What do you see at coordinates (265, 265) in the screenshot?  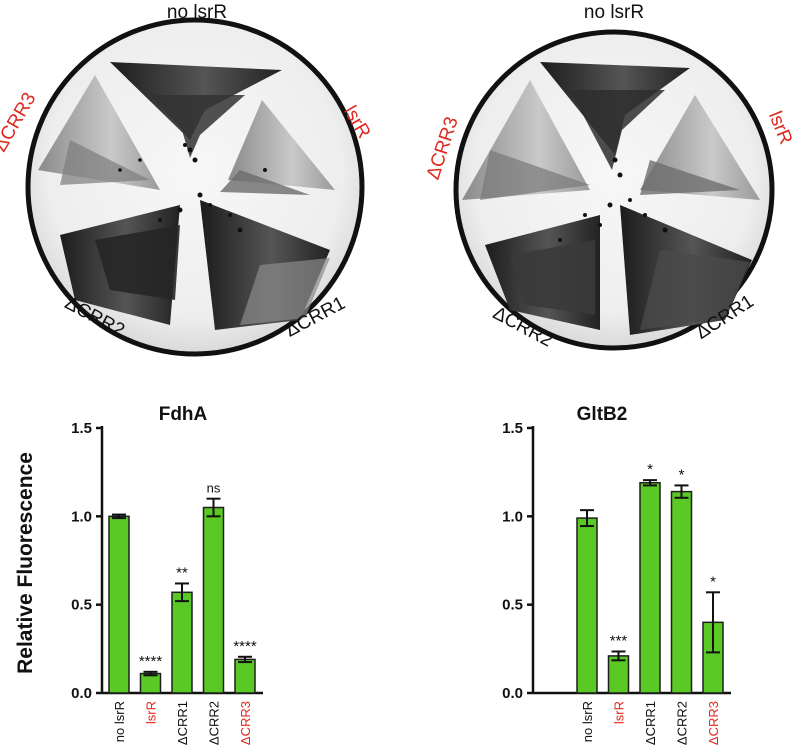 I see `plate-1-streak-bottom-right` at bounding box center [265, 265].